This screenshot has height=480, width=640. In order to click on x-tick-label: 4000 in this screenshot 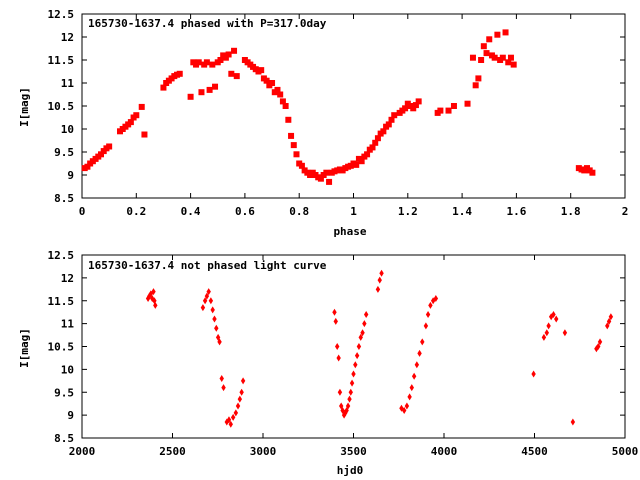, I will do `click(444, 451)`.